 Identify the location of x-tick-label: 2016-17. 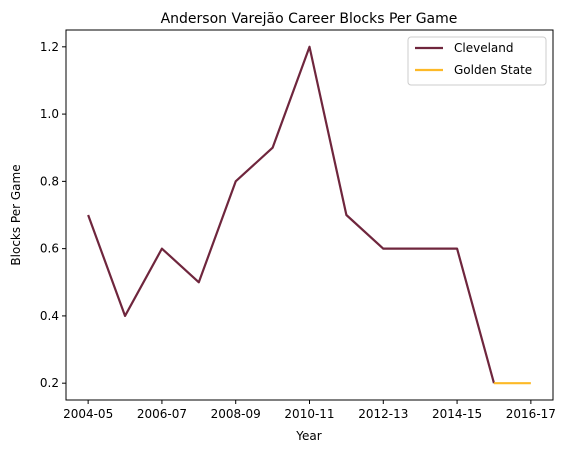
(531, 414).